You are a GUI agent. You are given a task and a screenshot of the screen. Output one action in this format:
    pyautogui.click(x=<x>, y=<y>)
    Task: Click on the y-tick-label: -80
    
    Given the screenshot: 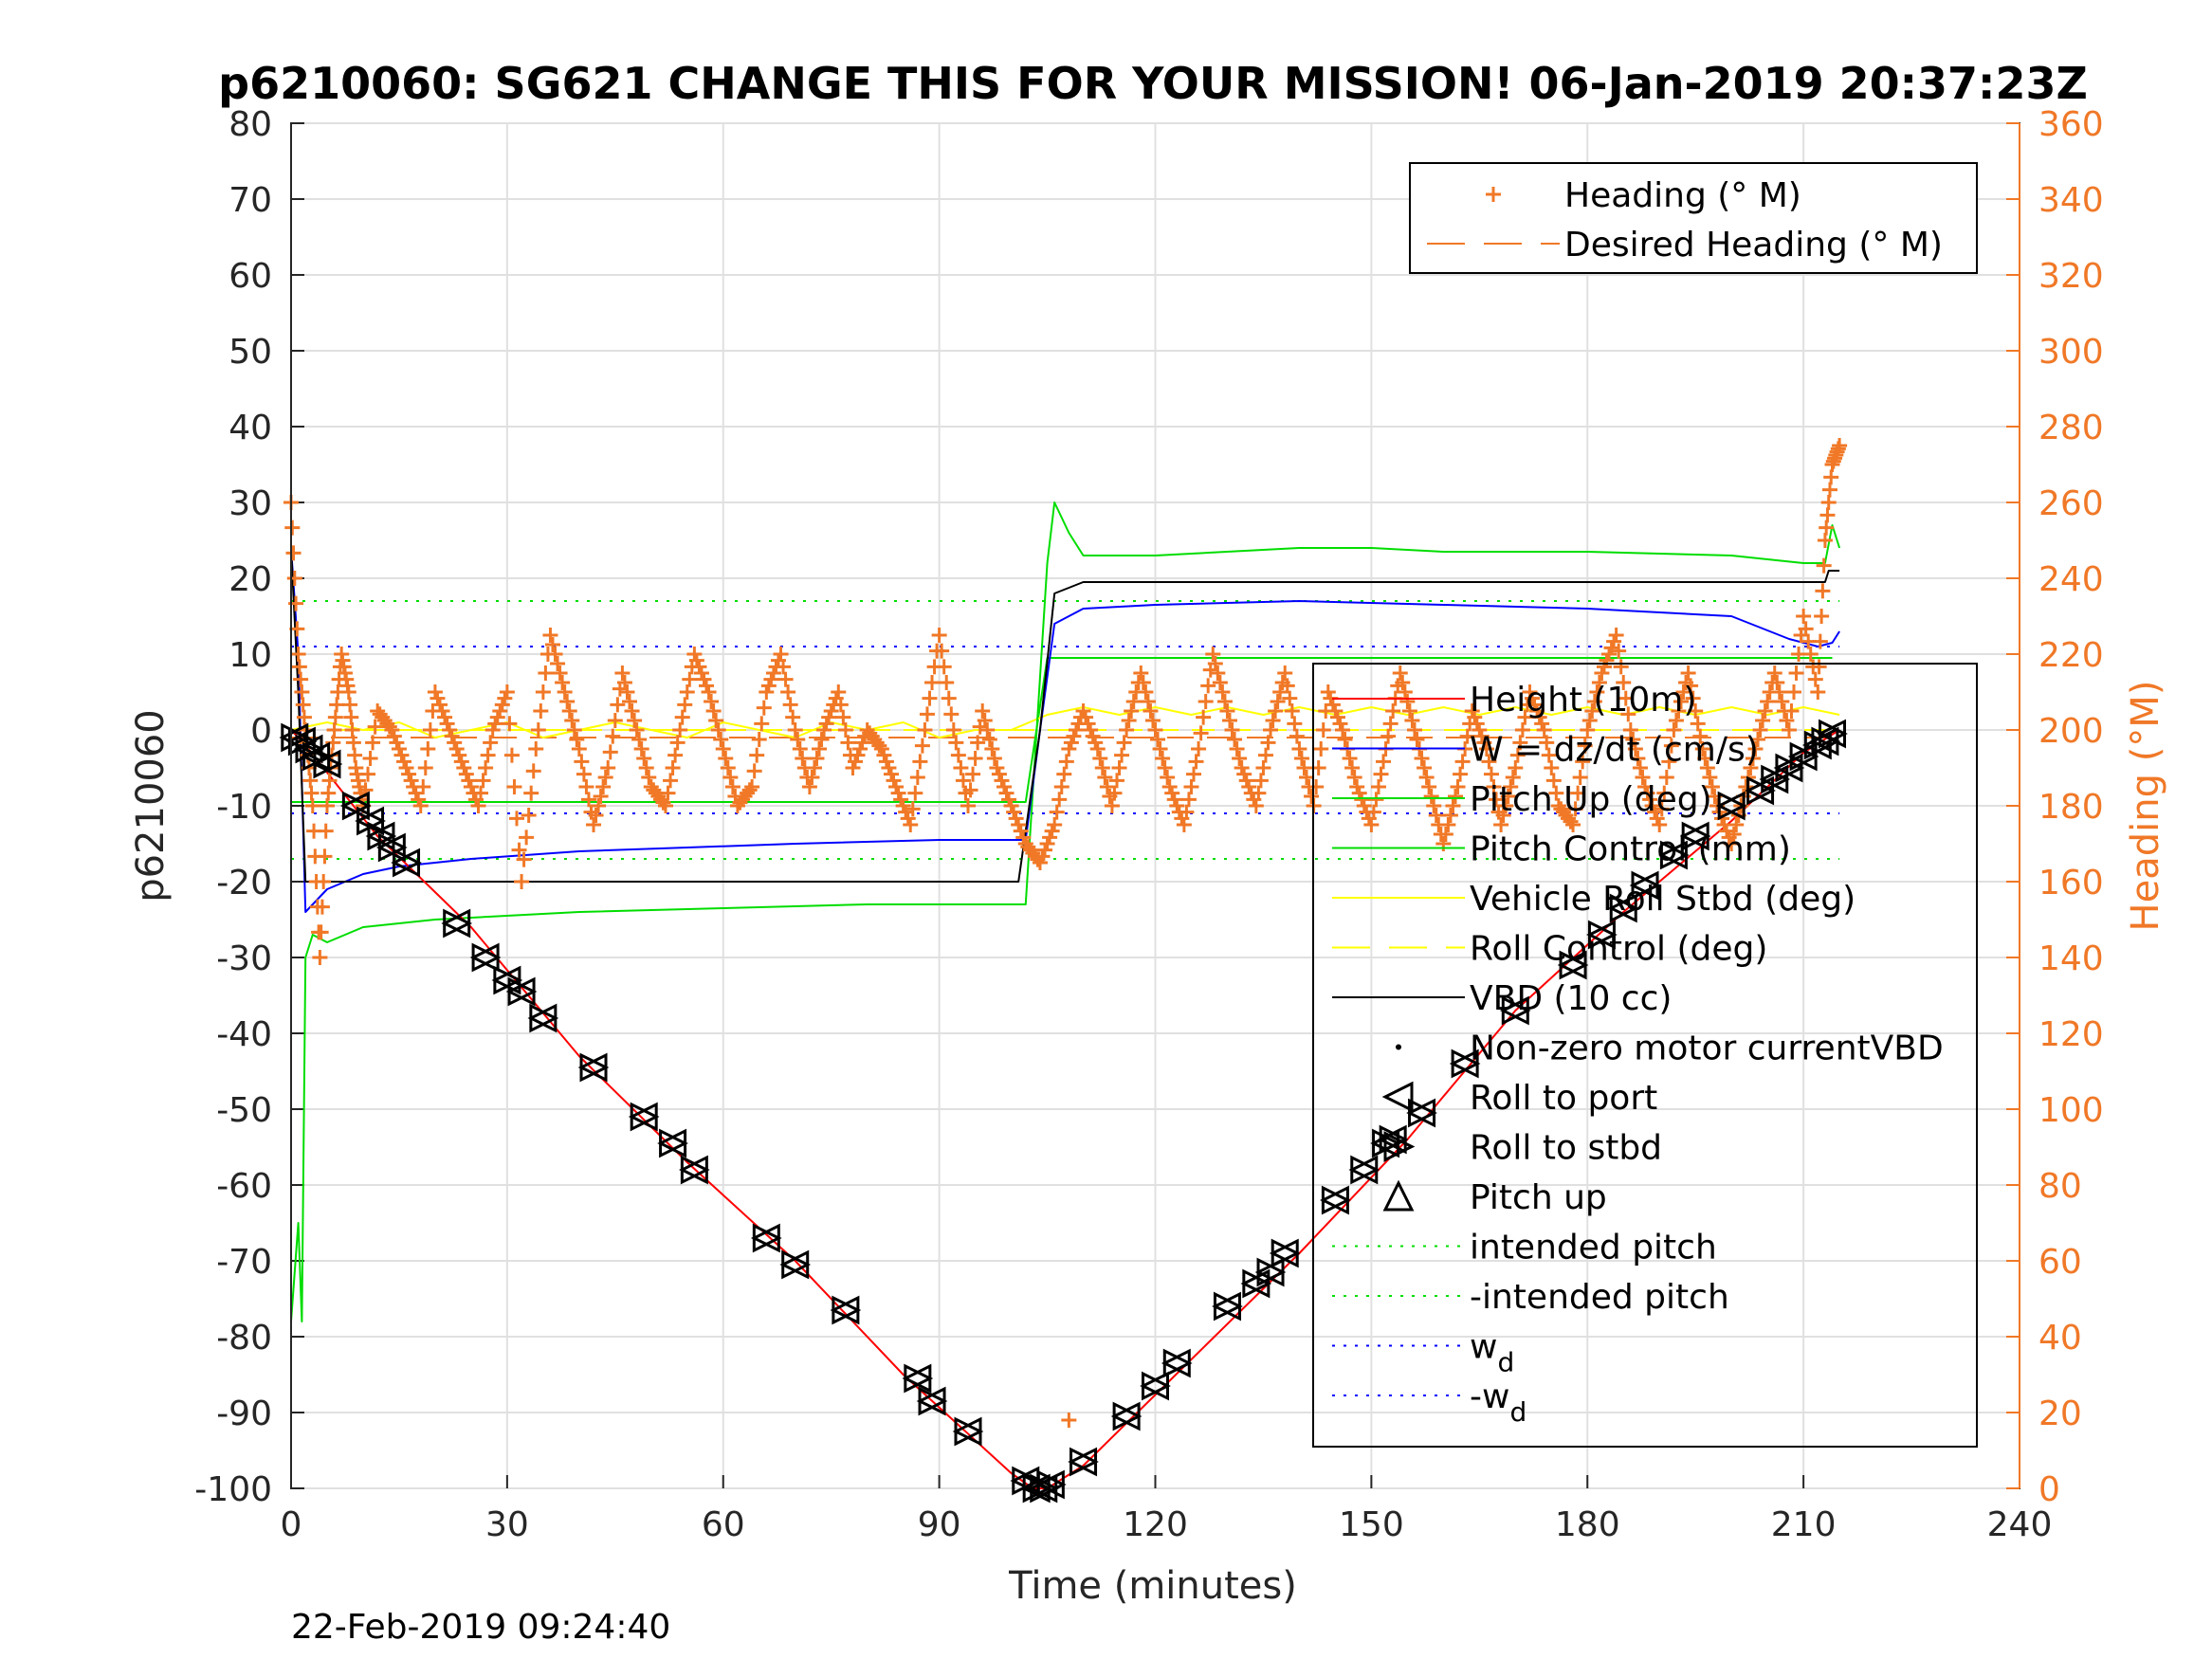 What is the action you would take?
    pyautogui.click(x=244, y=1338)
    